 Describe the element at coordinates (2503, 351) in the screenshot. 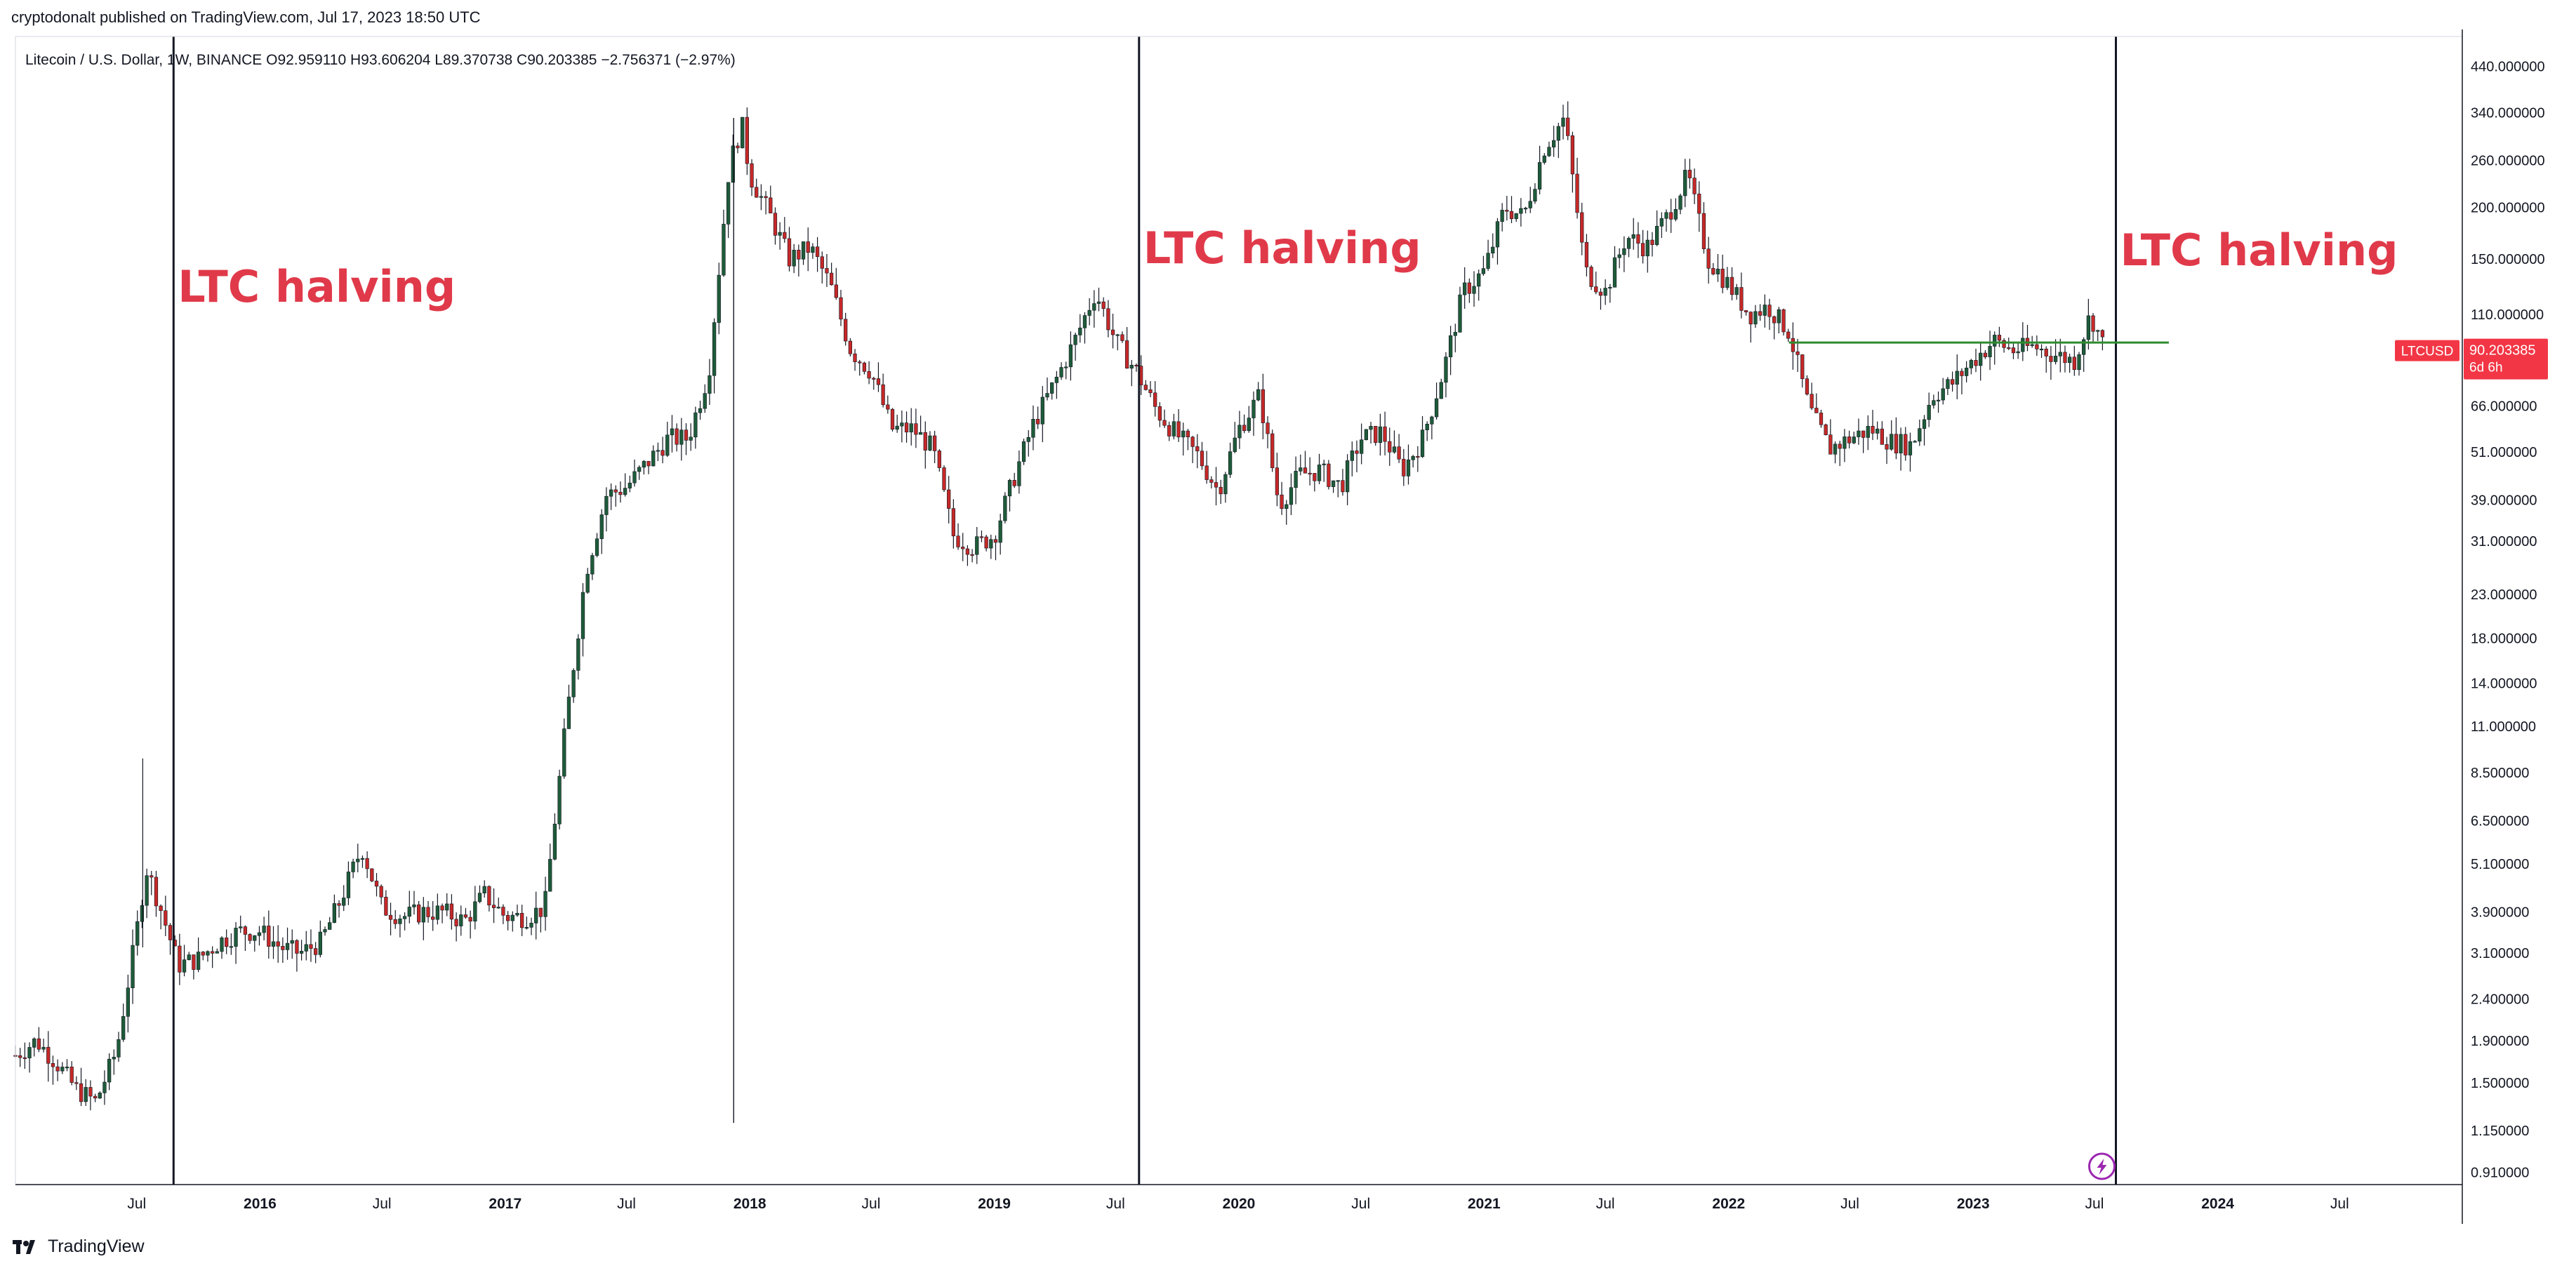

I see `price-badge-value: 90.203385` at that location.